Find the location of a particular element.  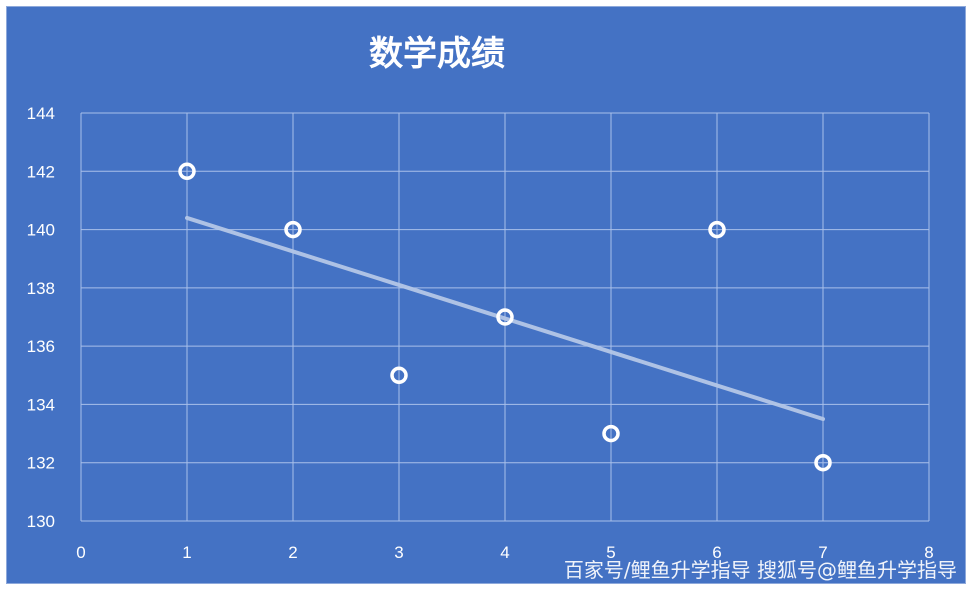

y-tick-label: 132 is located at coordinates (41, 463).